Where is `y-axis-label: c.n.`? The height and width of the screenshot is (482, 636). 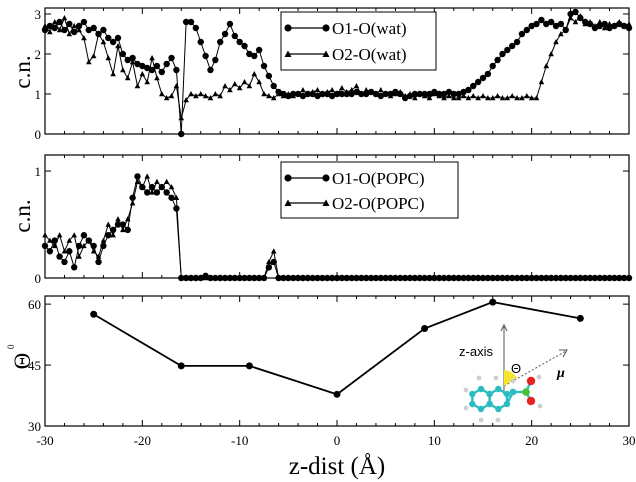 y-axis-label: c.n. is located at coordinates (22, 215).